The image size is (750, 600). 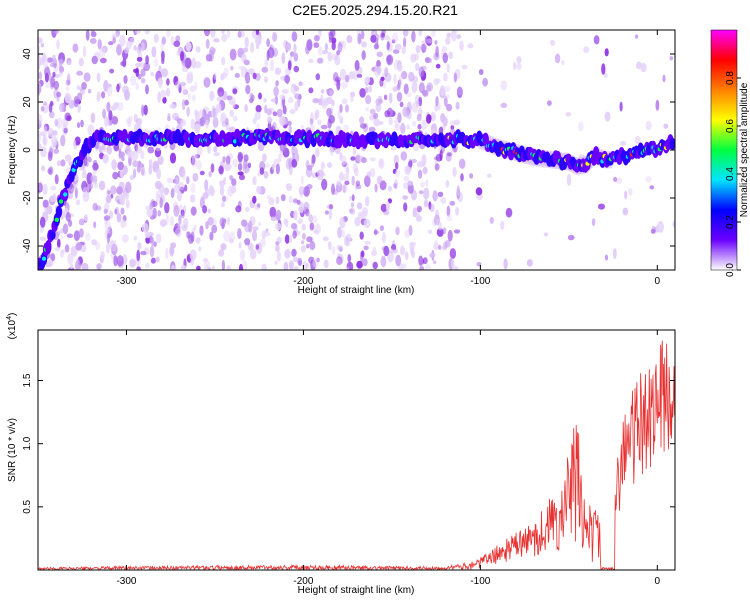 What do you see at coordinates (27, 245) in the screenshot?
I see `y-tick-label: -40` at bounding box center [27, 245].